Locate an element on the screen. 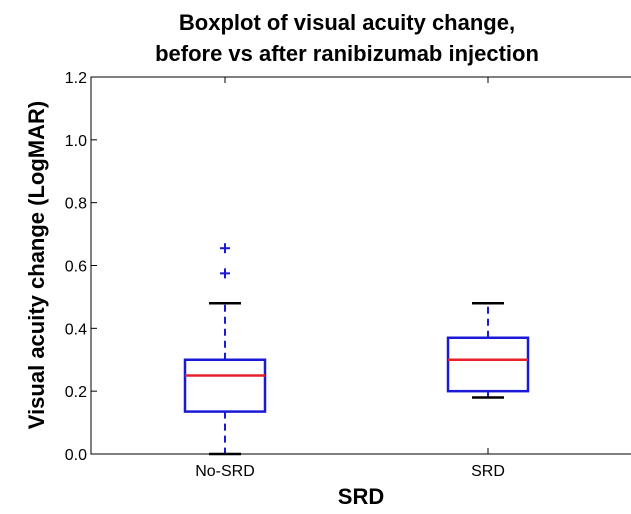  y-tick-label: 0.2 is located at coordinates (76, 392).